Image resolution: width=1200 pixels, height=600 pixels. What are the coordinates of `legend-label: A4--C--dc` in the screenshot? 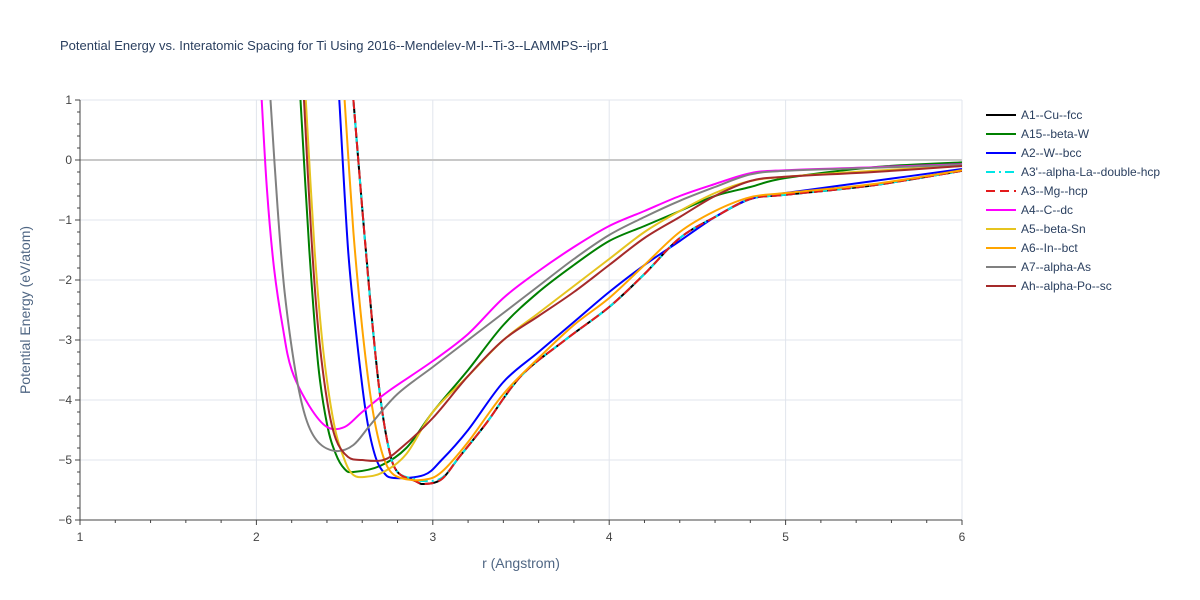 It's located at (1047, 210).